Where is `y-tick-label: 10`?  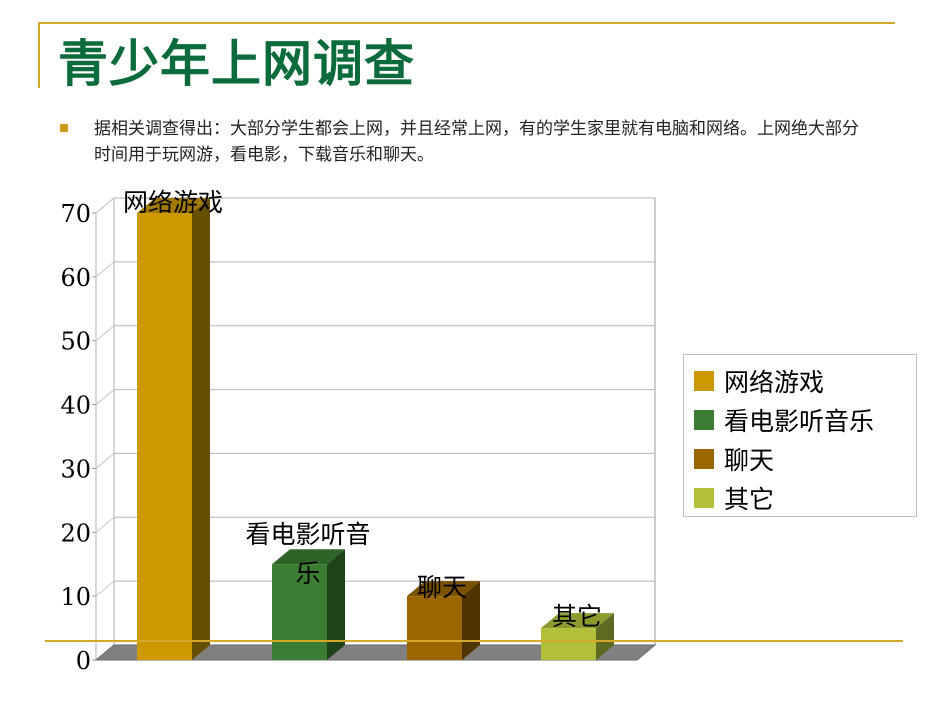 y-tick-label: 10 is located at coordinates (75, 597).